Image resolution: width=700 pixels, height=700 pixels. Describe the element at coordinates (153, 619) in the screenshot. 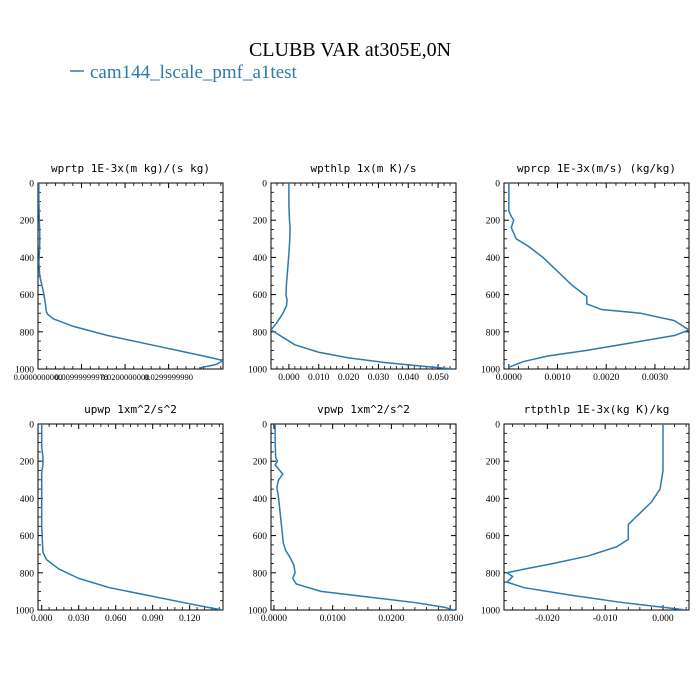

I see `x-tick-label: 0.090` at that location.